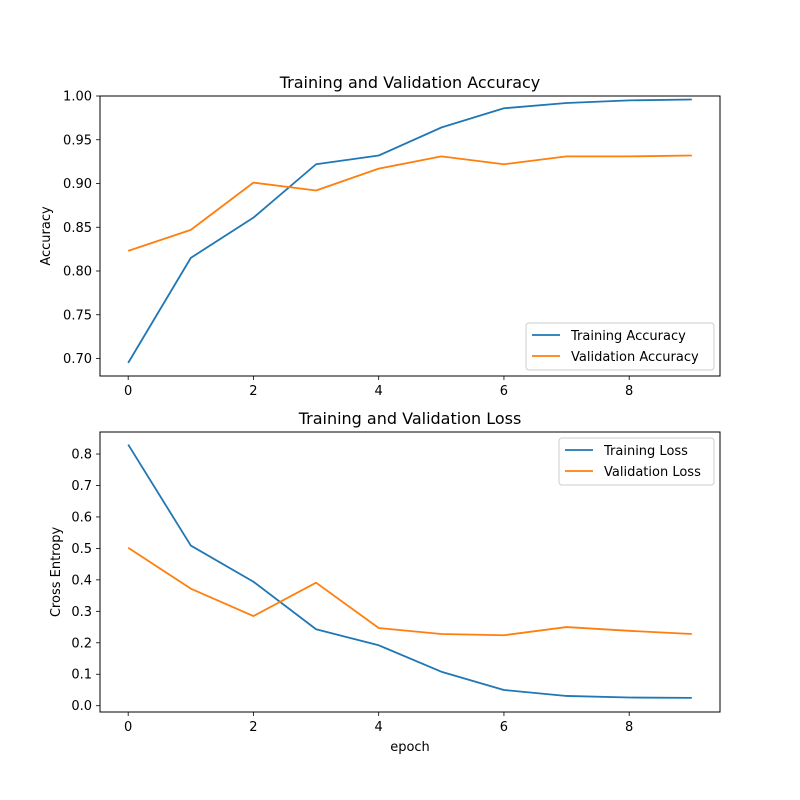  What do you see at coordinates (77, 359) in the screenshot?
I see `accuracy-y-tick-label: 0.70` at bounding box center [77, 359].